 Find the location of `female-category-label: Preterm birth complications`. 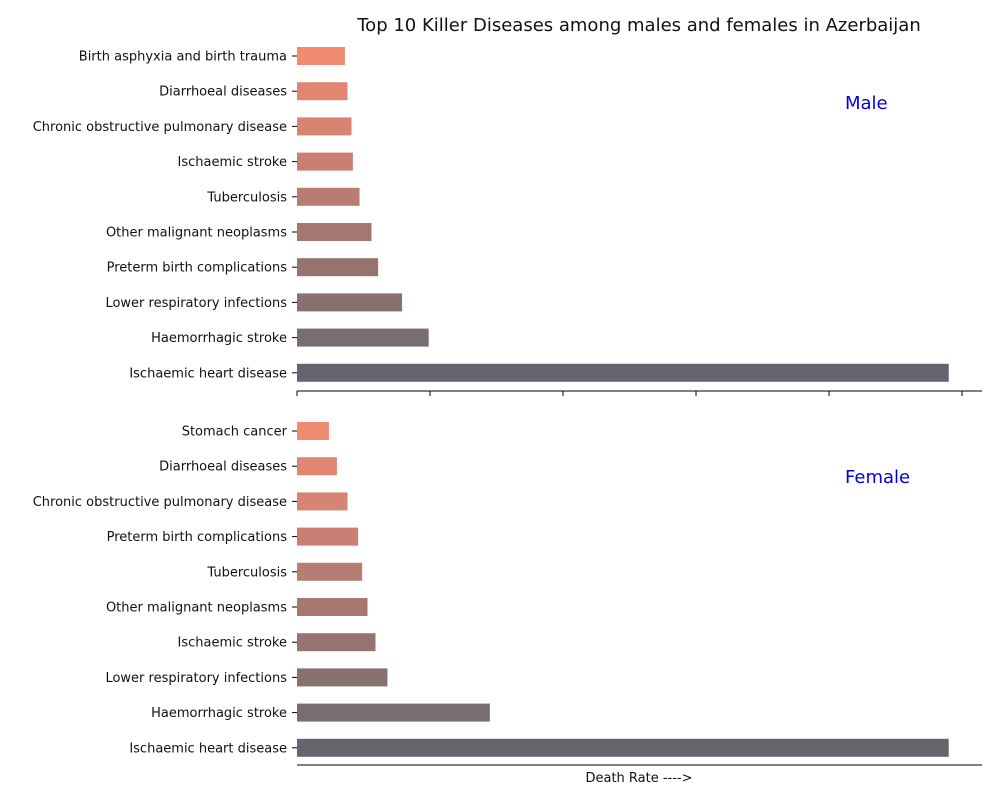

female-category-label: Preterm birth complications is located at coordinates (197, 537).